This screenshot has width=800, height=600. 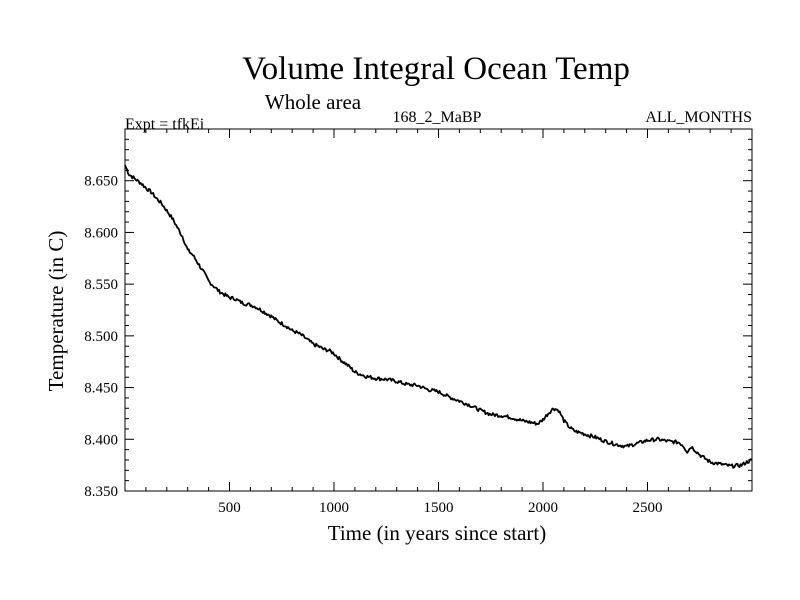 I want to click on y-axis-label: Temperature (in C), so click(x=56, y=311).